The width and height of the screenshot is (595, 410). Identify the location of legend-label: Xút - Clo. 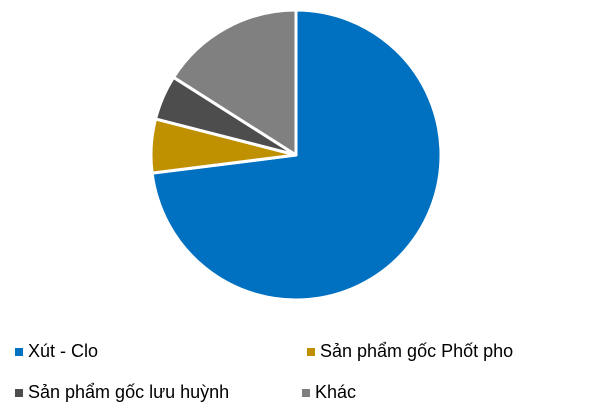
(63, 351).